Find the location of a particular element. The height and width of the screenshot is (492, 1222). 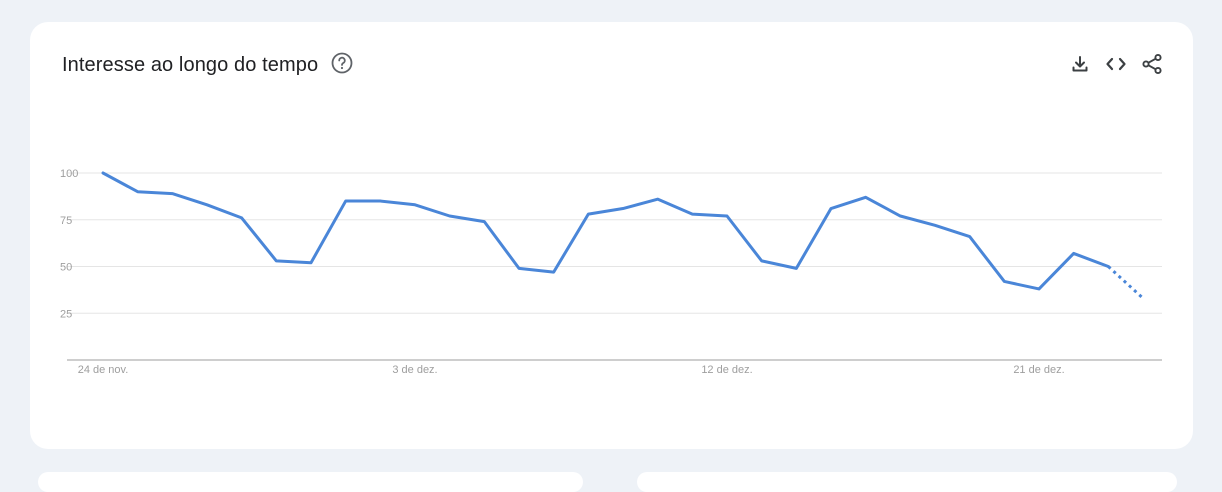

card-title: Interesse ao longo do tempo is located at coordinates (190, 65).